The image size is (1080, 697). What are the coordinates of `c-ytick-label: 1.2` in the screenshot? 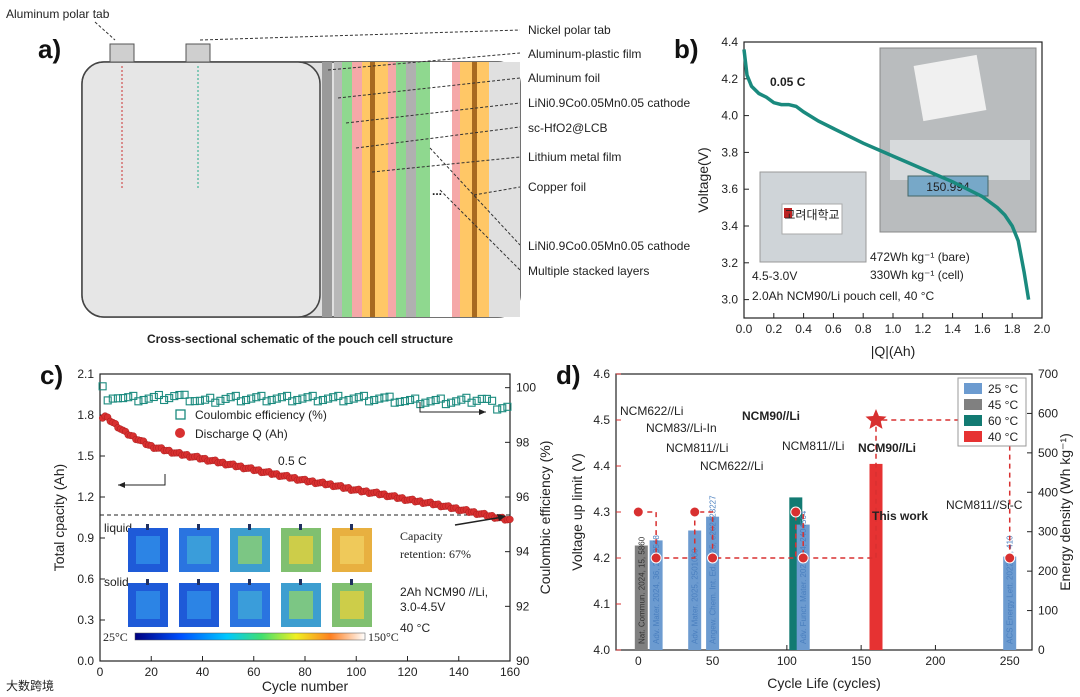 It's located at (85, 497).